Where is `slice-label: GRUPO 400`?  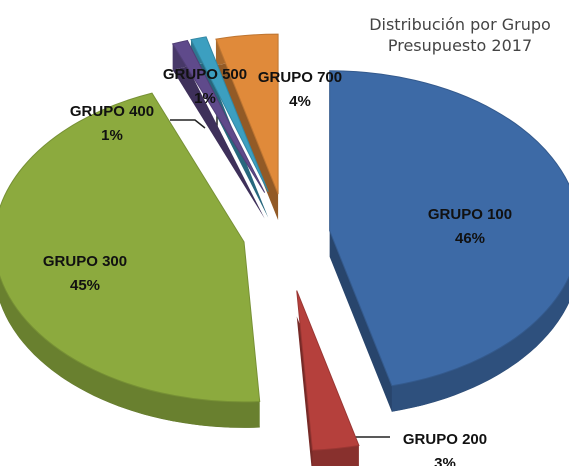
slice-label: GRUPO 400 is located at coordinates (112, 111).